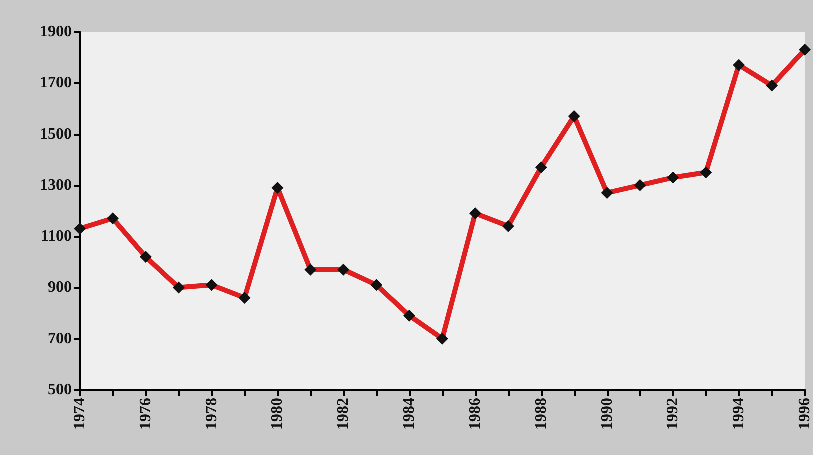 Image resolution: width=813 pixels, height=455 pixels. I want to click on x-tick-label: 1980, so click(277, 414).